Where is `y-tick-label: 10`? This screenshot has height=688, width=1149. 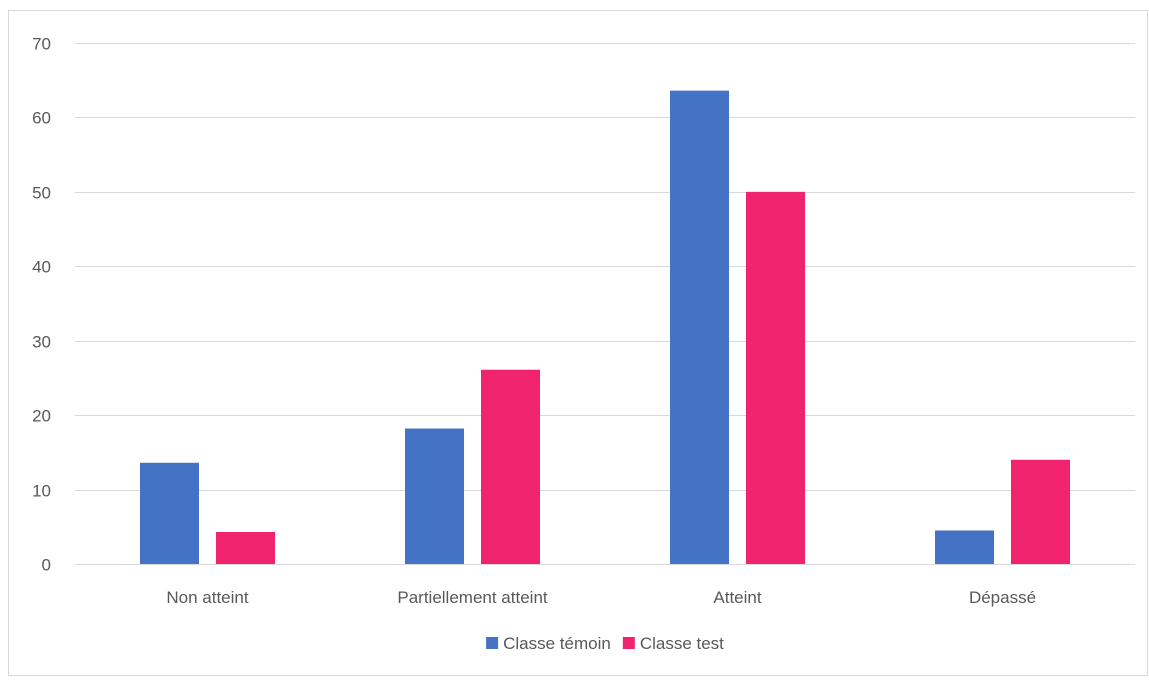
y-tick-label: 10 is located at coordinates (41, 491).